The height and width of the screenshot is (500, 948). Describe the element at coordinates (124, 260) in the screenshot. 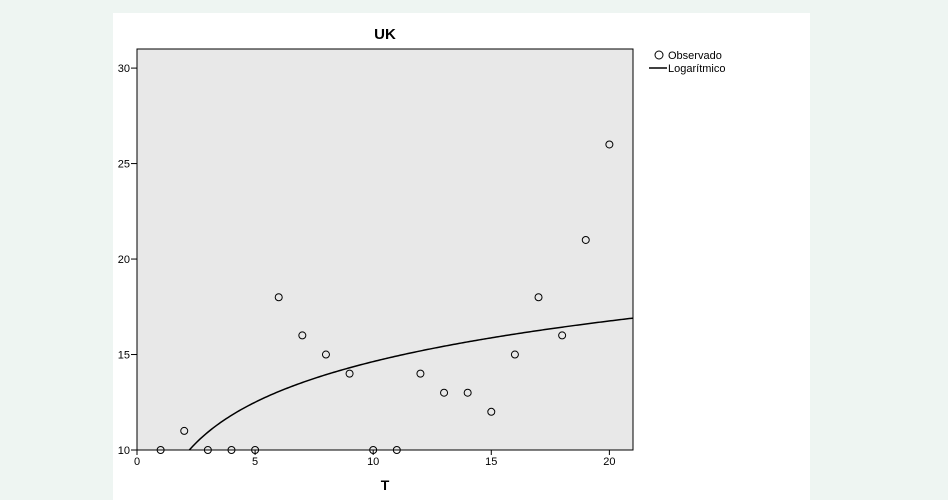

I see `y-tick-label: 20` at that location.